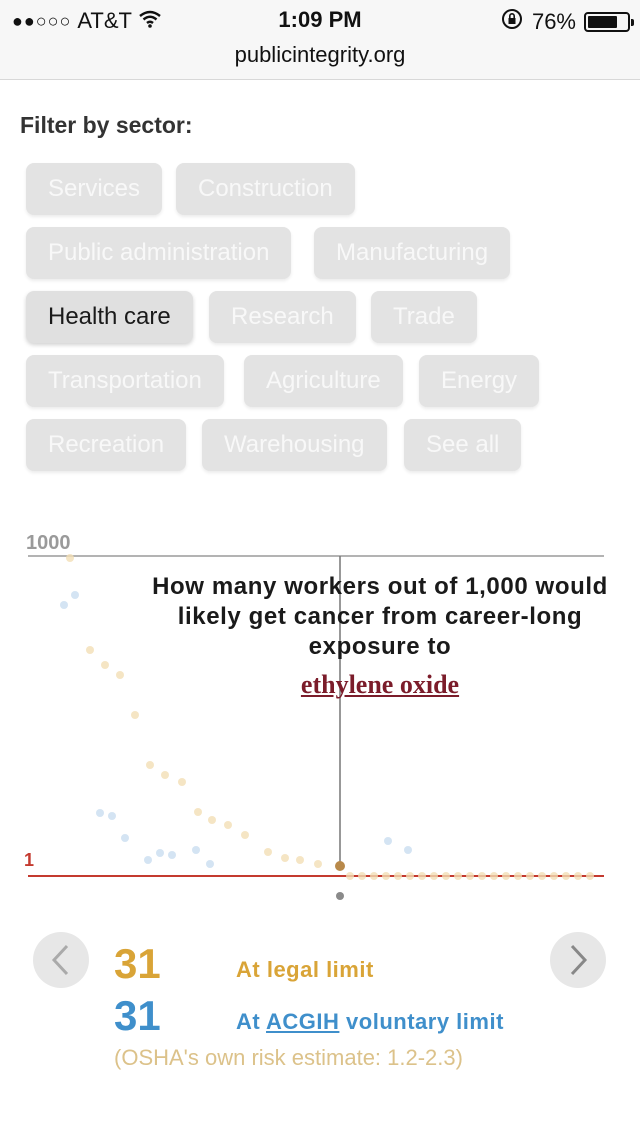 This screenshot has height=1136, width=640. Describe the element at coordinates (150, 21) in the screenshot. I see `wifi-icon` at that location.